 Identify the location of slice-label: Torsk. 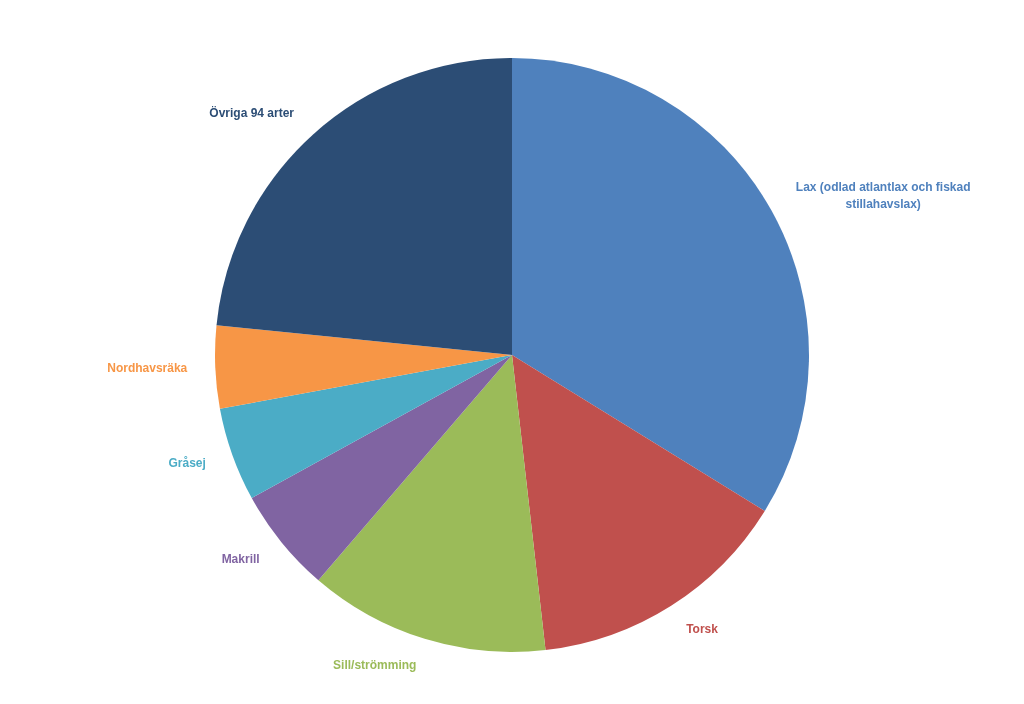
(702, 628).